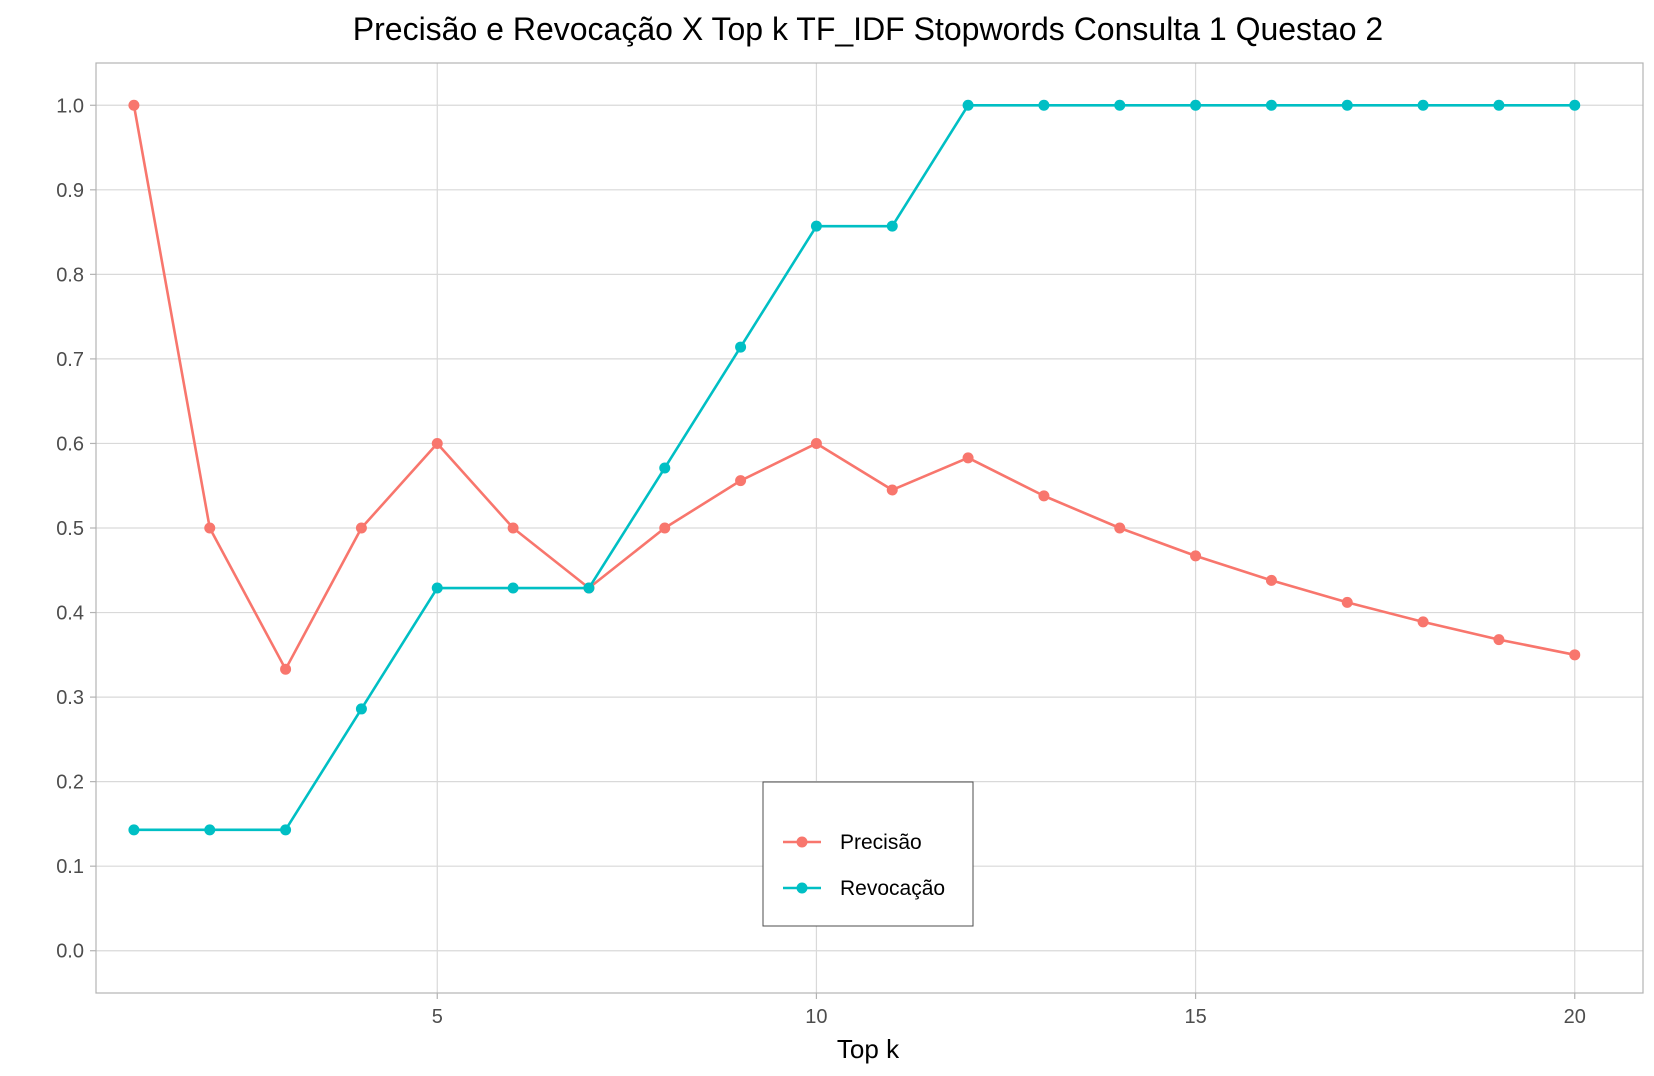  I want to click on legend-item: Precisão, so click(852, 842).